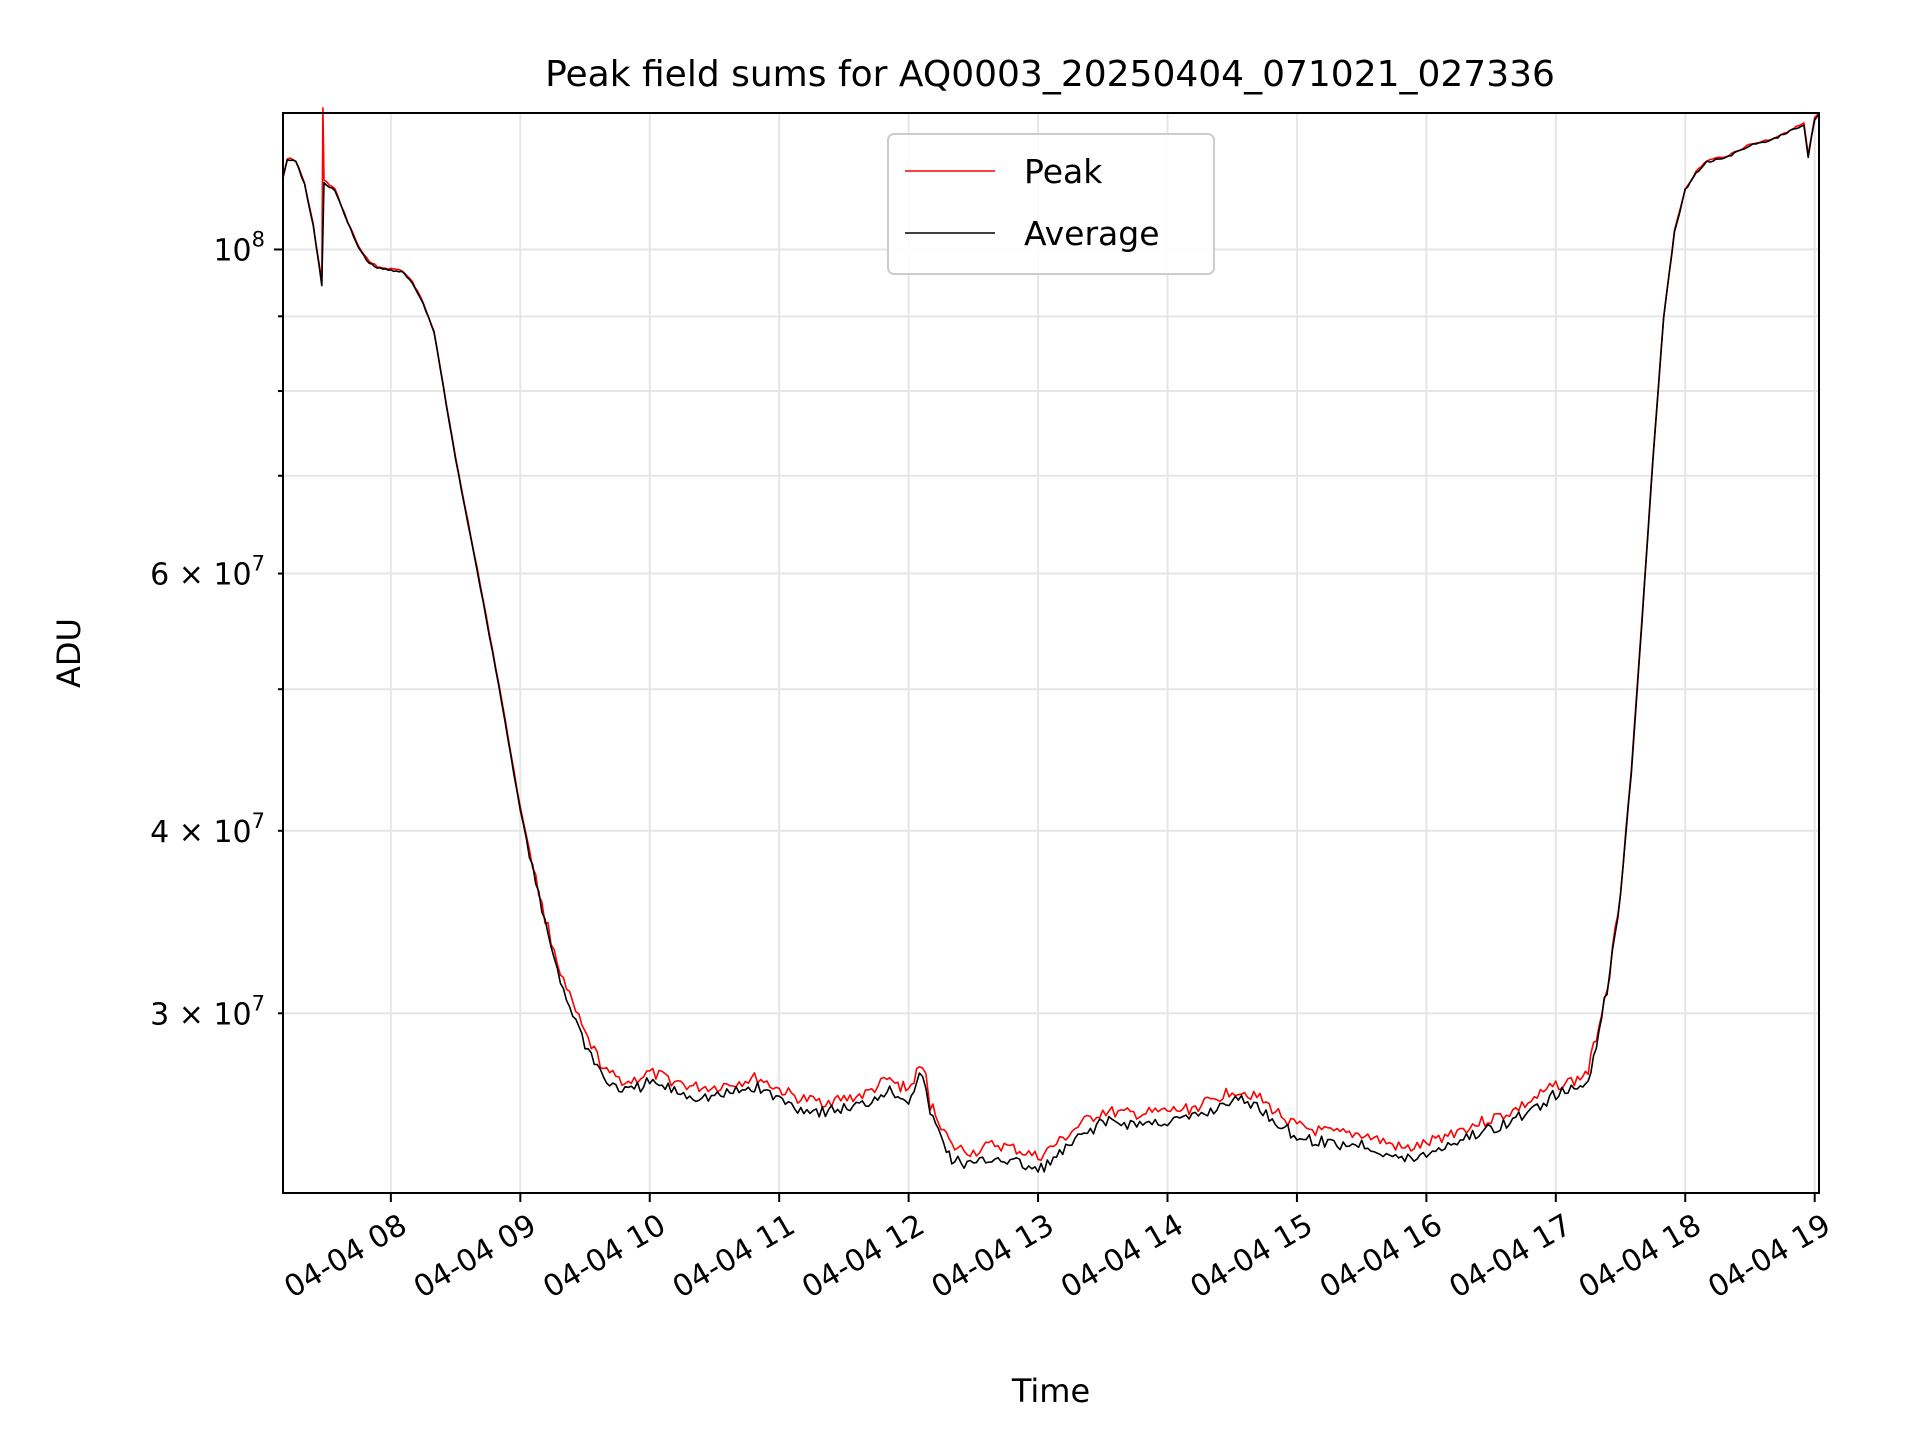 This screenshot has width=1920, height=1440. Describe the element at coordinates (207, 1011) in the screenshot. I see `y-tick-label: 3 × 107` at that location.